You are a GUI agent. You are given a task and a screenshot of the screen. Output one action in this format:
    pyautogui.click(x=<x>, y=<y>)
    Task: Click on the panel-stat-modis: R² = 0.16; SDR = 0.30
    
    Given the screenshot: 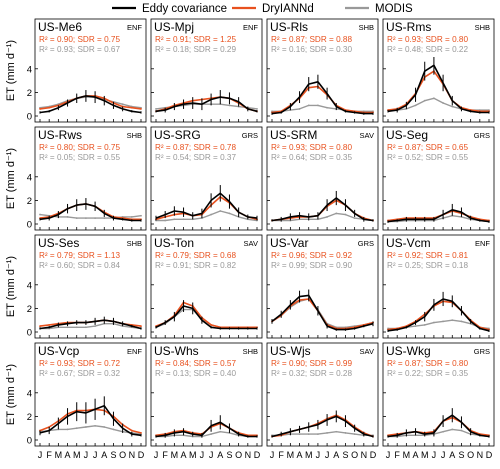 What is the action you would take?
    pyautogui.click(x=311, y=49)
    